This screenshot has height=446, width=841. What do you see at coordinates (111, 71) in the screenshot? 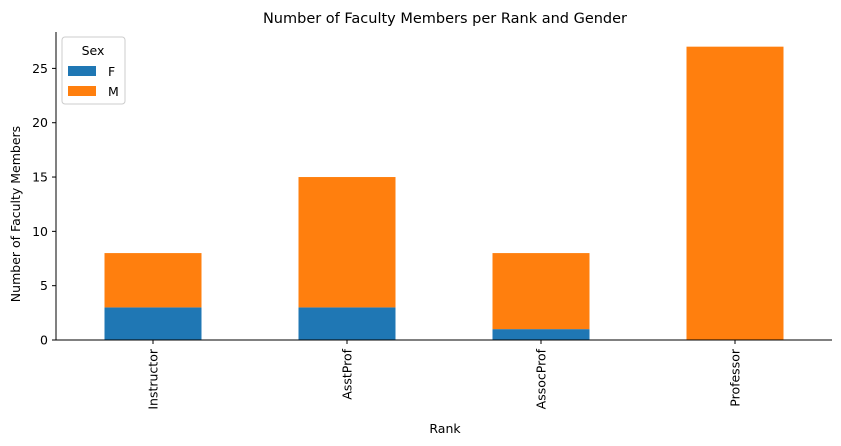
I see `legend-label-f: F` at bounding box center [111, 71].